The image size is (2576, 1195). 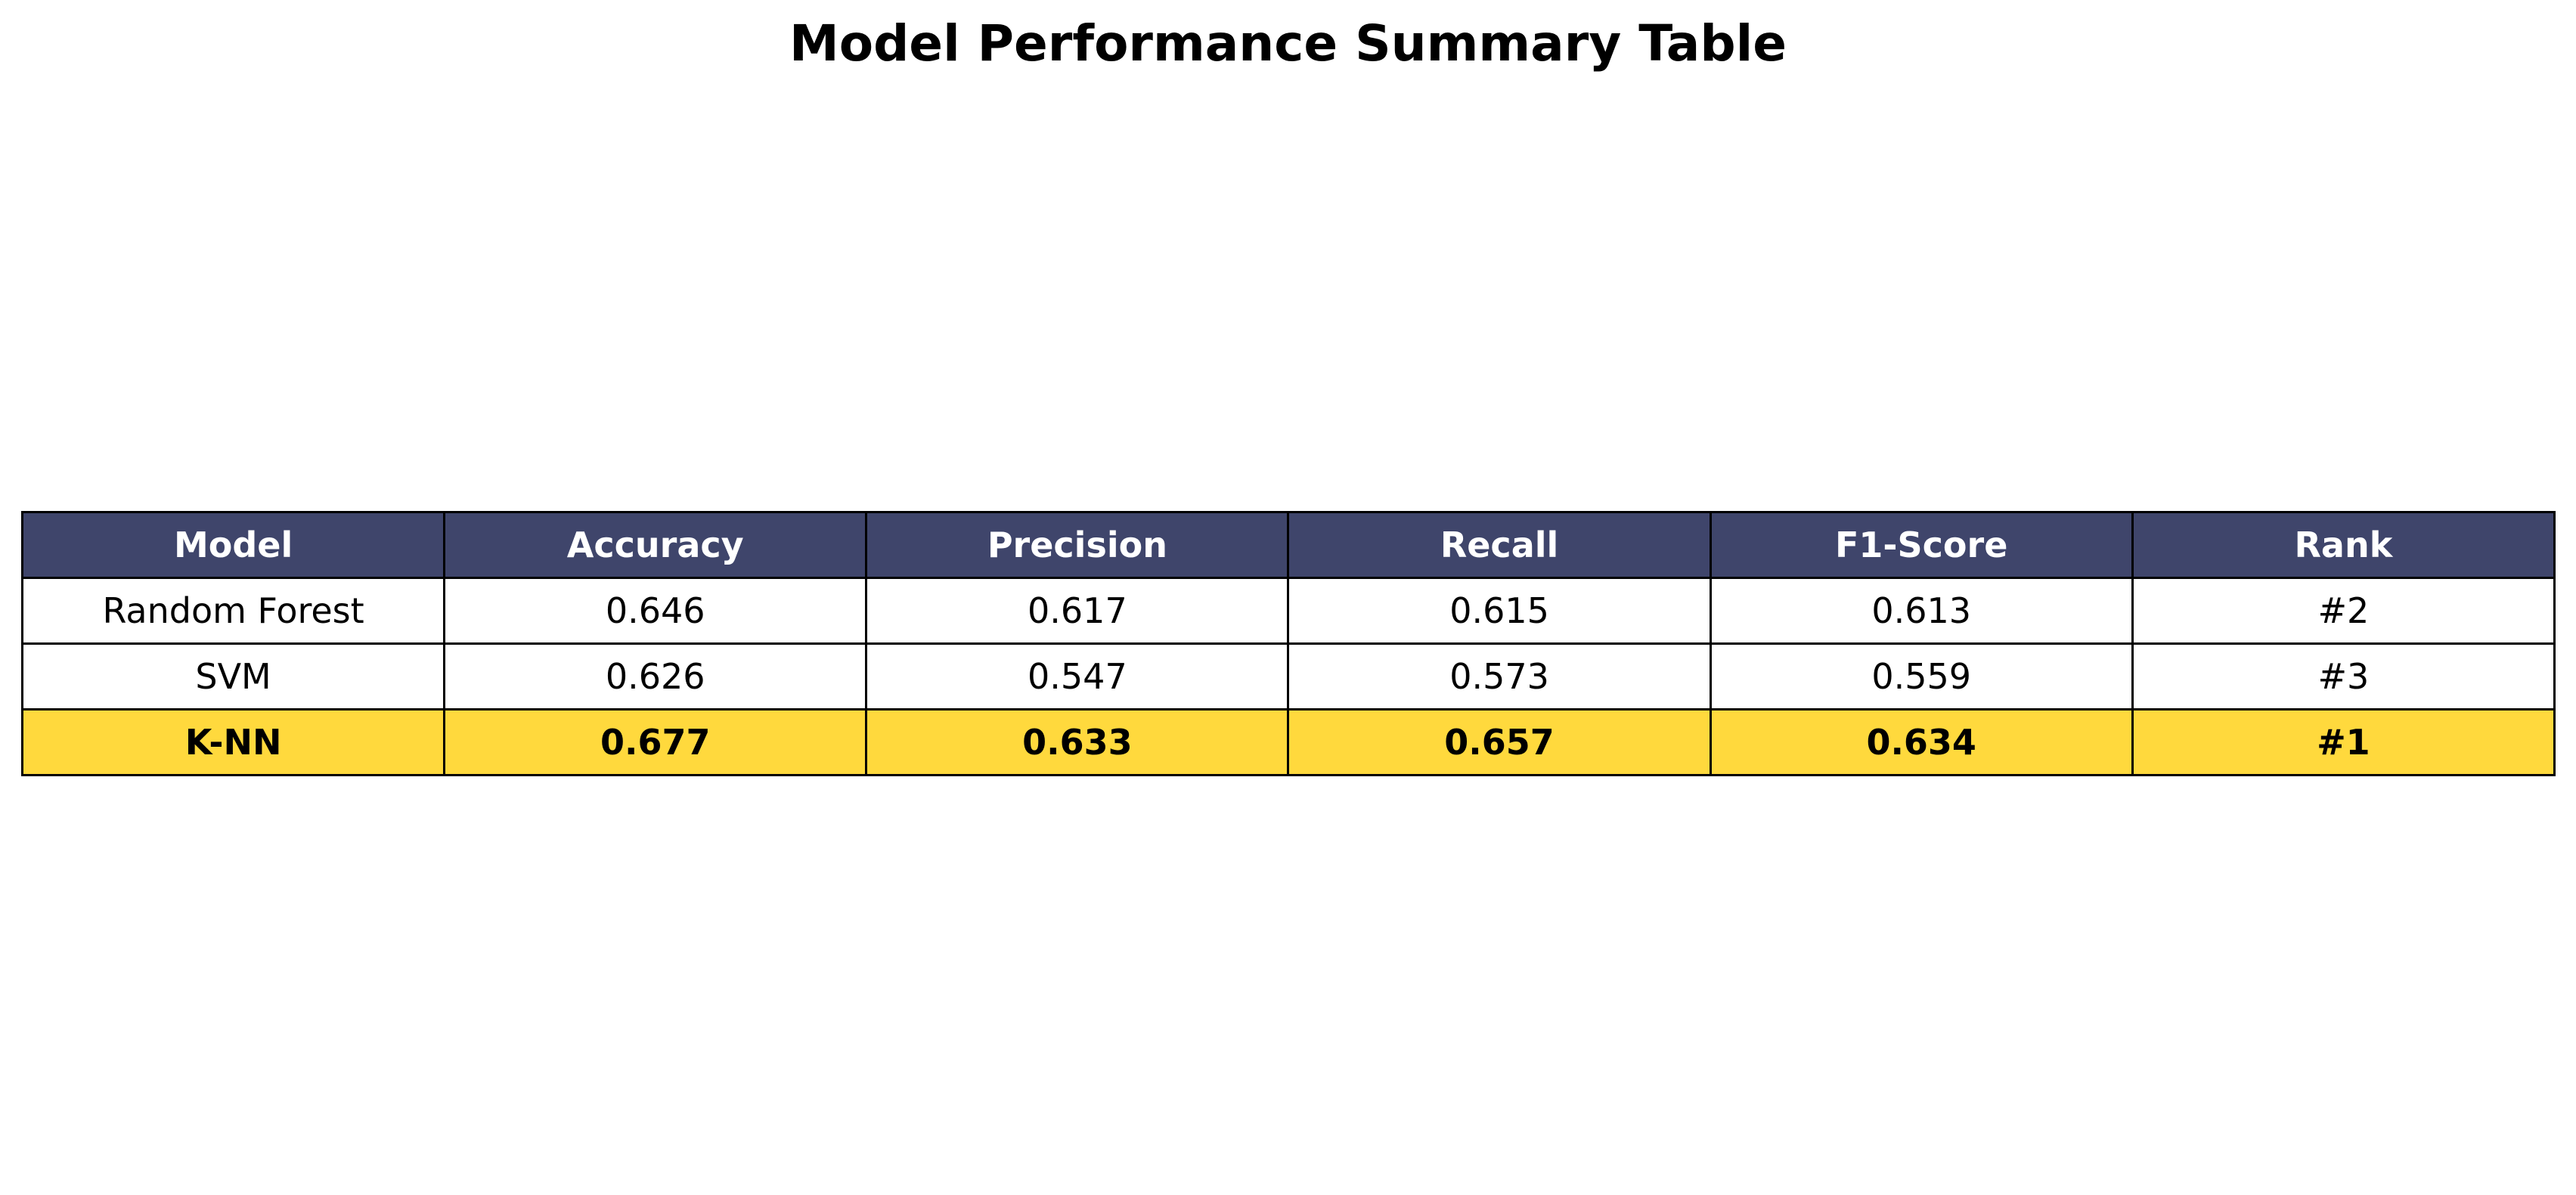 I want to click on cell-f1-score: 0.613, so click(x=1921, y=611).